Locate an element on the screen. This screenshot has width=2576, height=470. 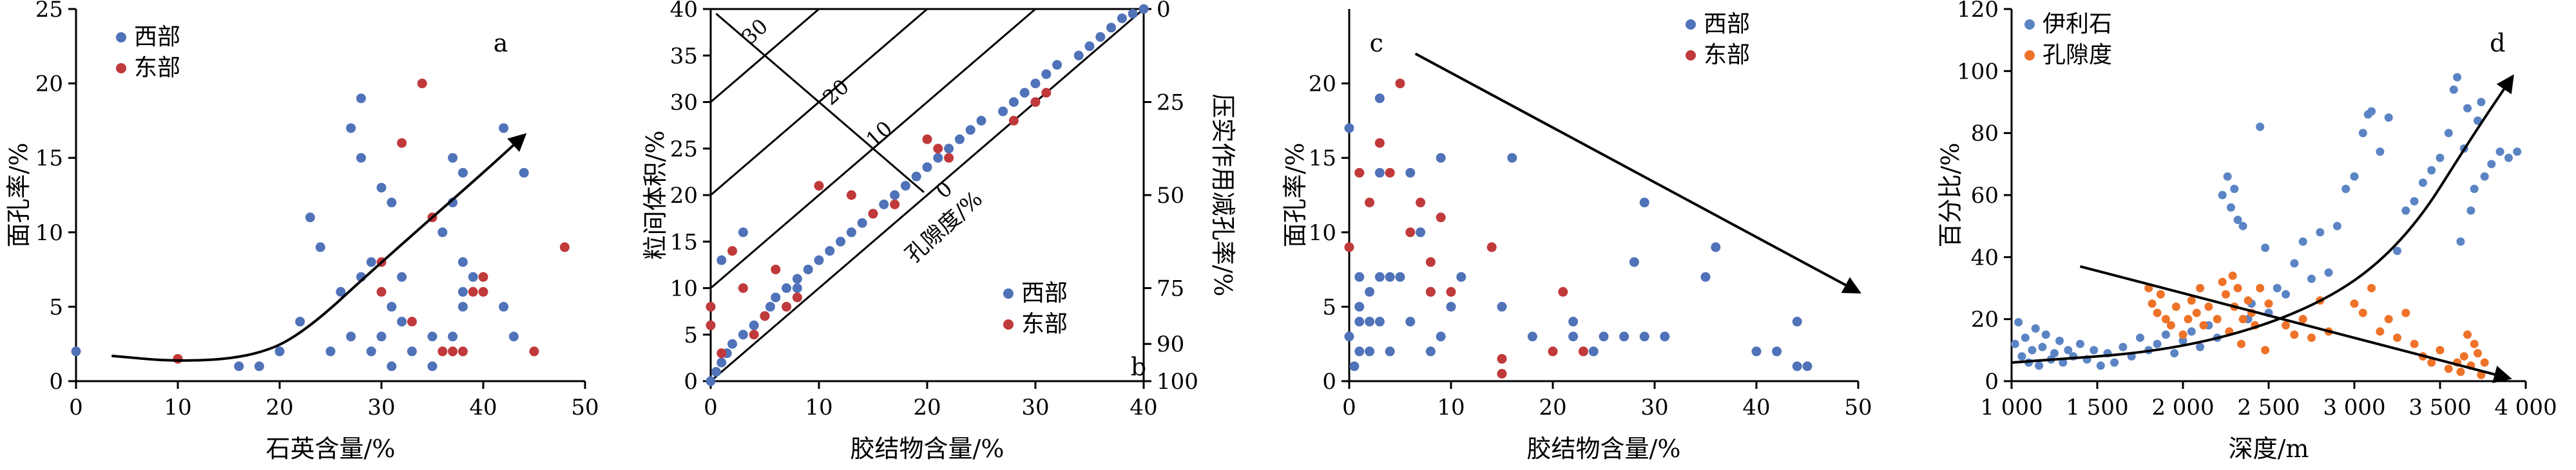
x-tick-label: 3 500 is located at coordinates (2440, 407).